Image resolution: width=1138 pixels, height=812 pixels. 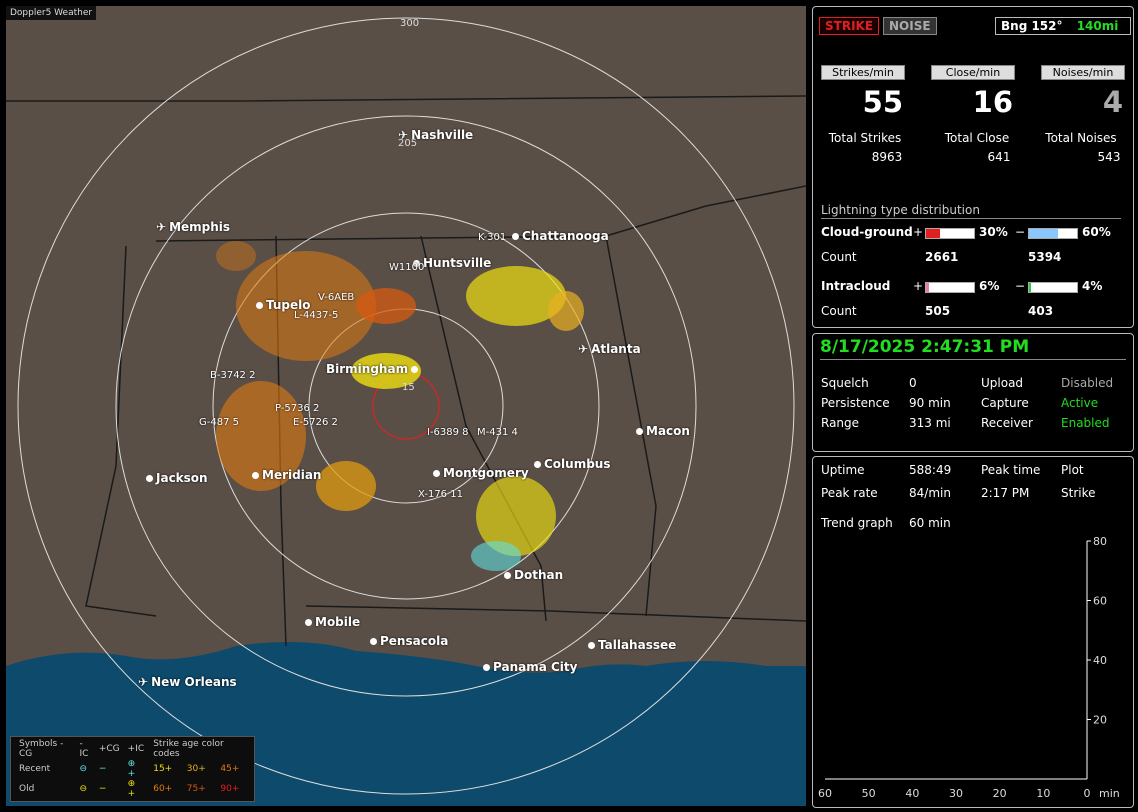 I want to click on city-montgomery: Montgomery, so click(x=481, y=473).